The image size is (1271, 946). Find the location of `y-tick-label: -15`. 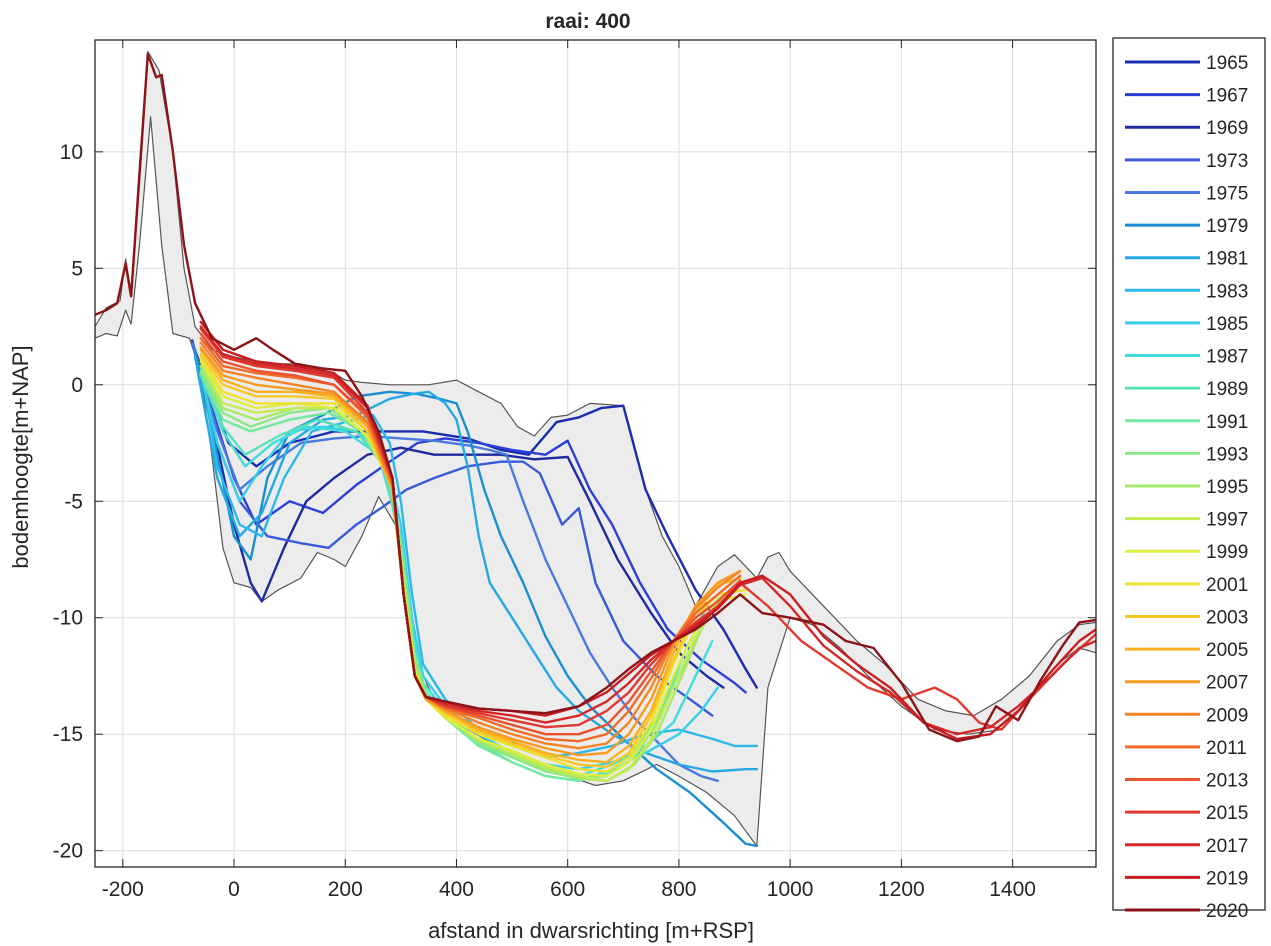

y-tick-label: -15 is located at coordinates (68, 734).